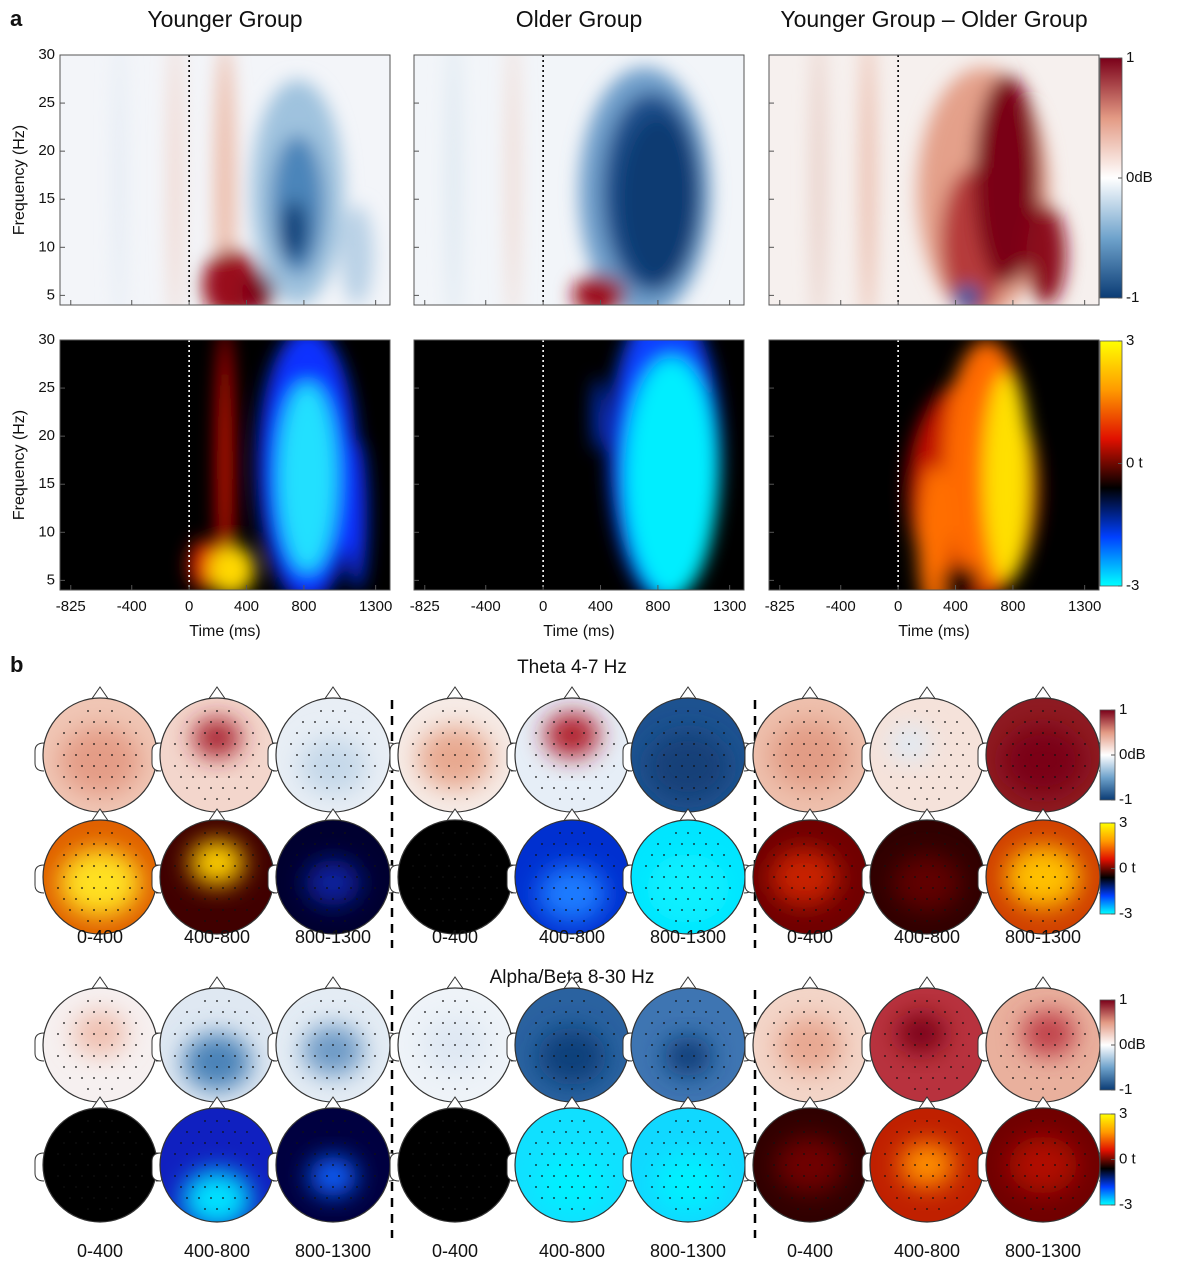 The height and width of the screenshot is (1266, 1192). I want to click on plot-frame, so click(934, 465).